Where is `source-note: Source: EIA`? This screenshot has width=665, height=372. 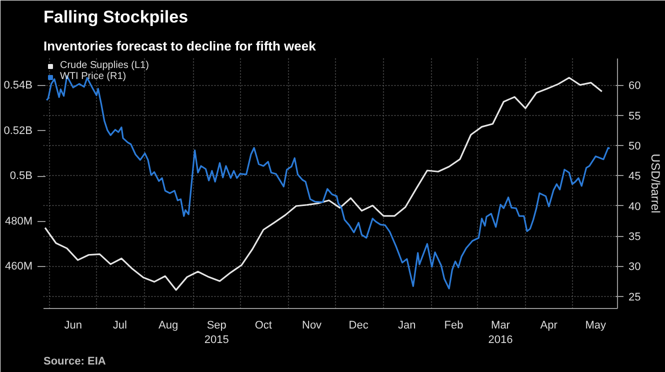
source-note: Source: EIA is located at coordinates (75, 362).